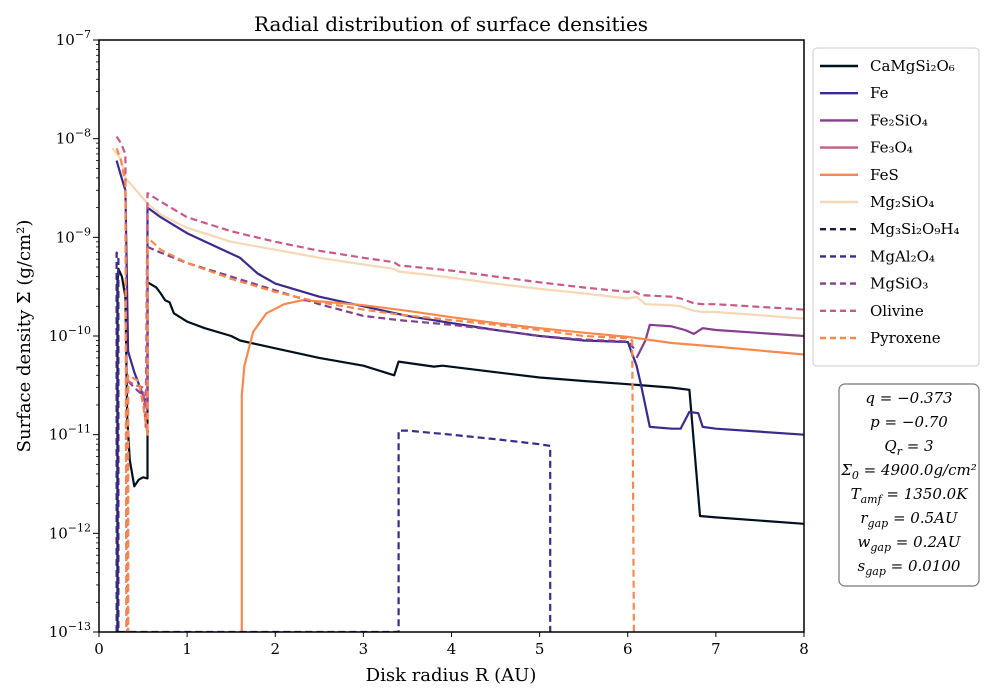  What do you see at coordinates (73, 235) in the screenshot?
I see `y-tick-label: 10⁻⁹` at bounding box center [73, 235].